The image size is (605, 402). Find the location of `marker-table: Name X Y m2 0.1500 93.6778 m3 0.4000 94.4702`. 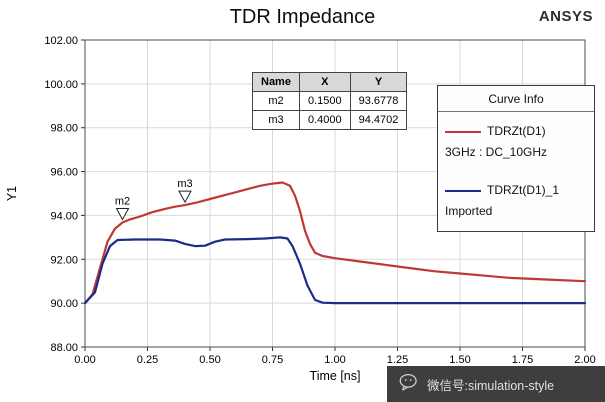

marker-table: Name X Y m2 0.1500 93.6778 m3 0.4000 94.4702 is located at coordinates (330, 101).